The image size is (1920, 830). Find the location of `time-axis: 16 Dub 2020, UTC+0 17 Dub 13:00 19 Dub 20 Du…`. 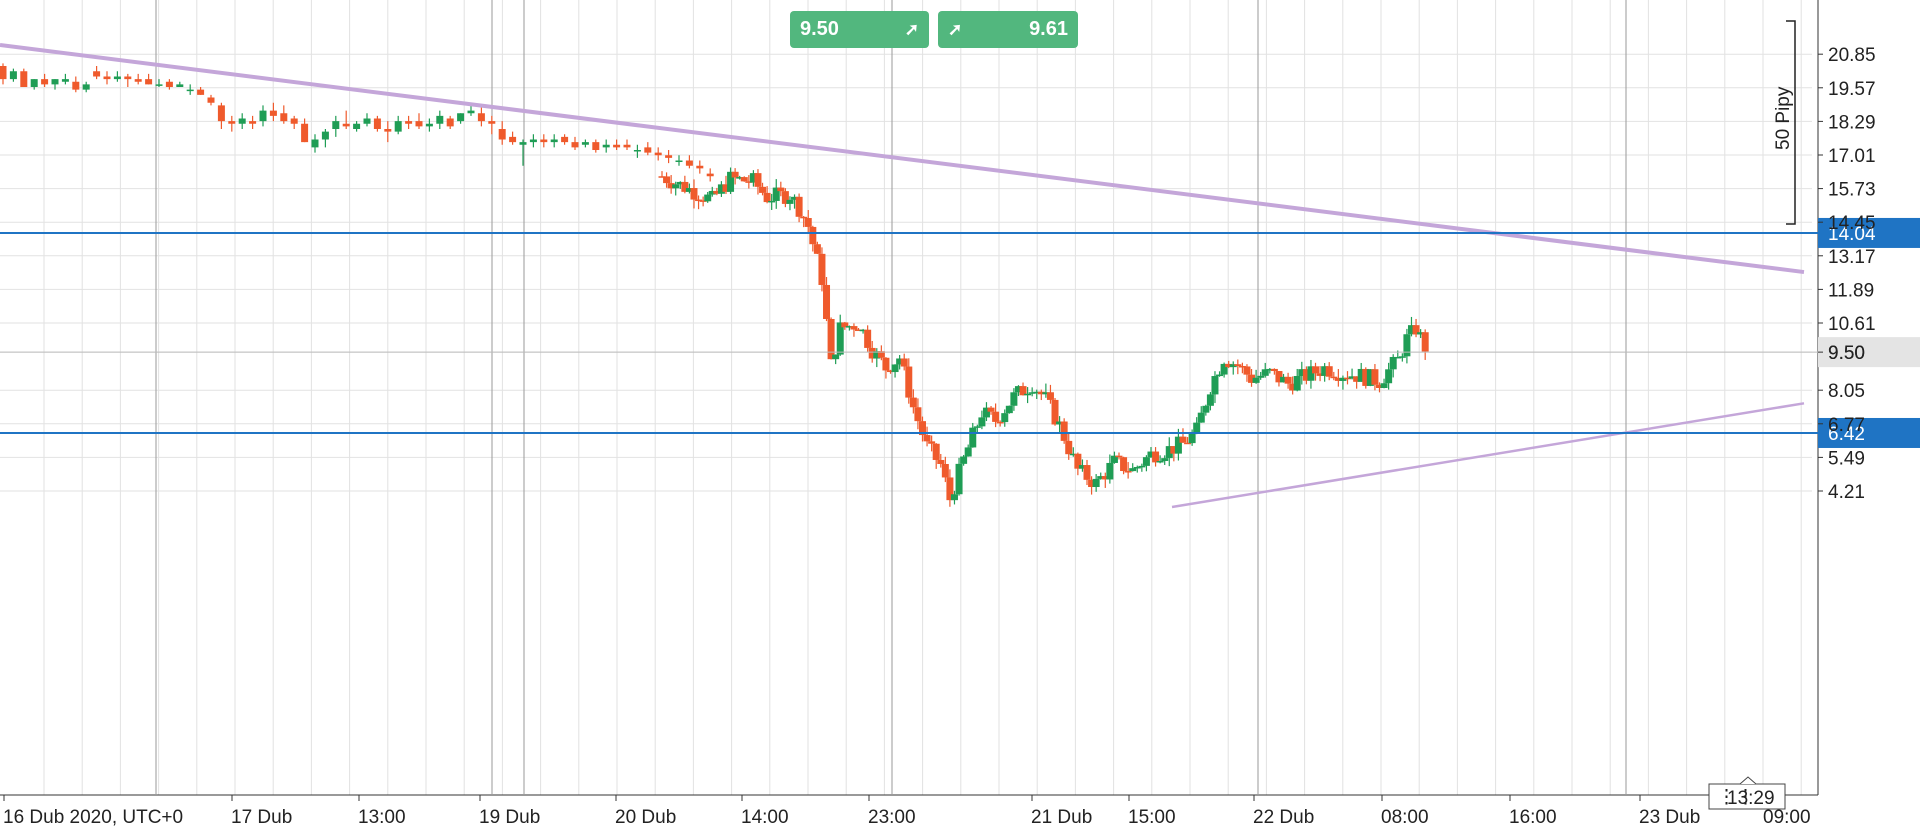

time-axis: 16 Dub 2020, UTC+0 17 Dub 13:00 19 Dub 20 Du… is located at coordinates (907, 811).